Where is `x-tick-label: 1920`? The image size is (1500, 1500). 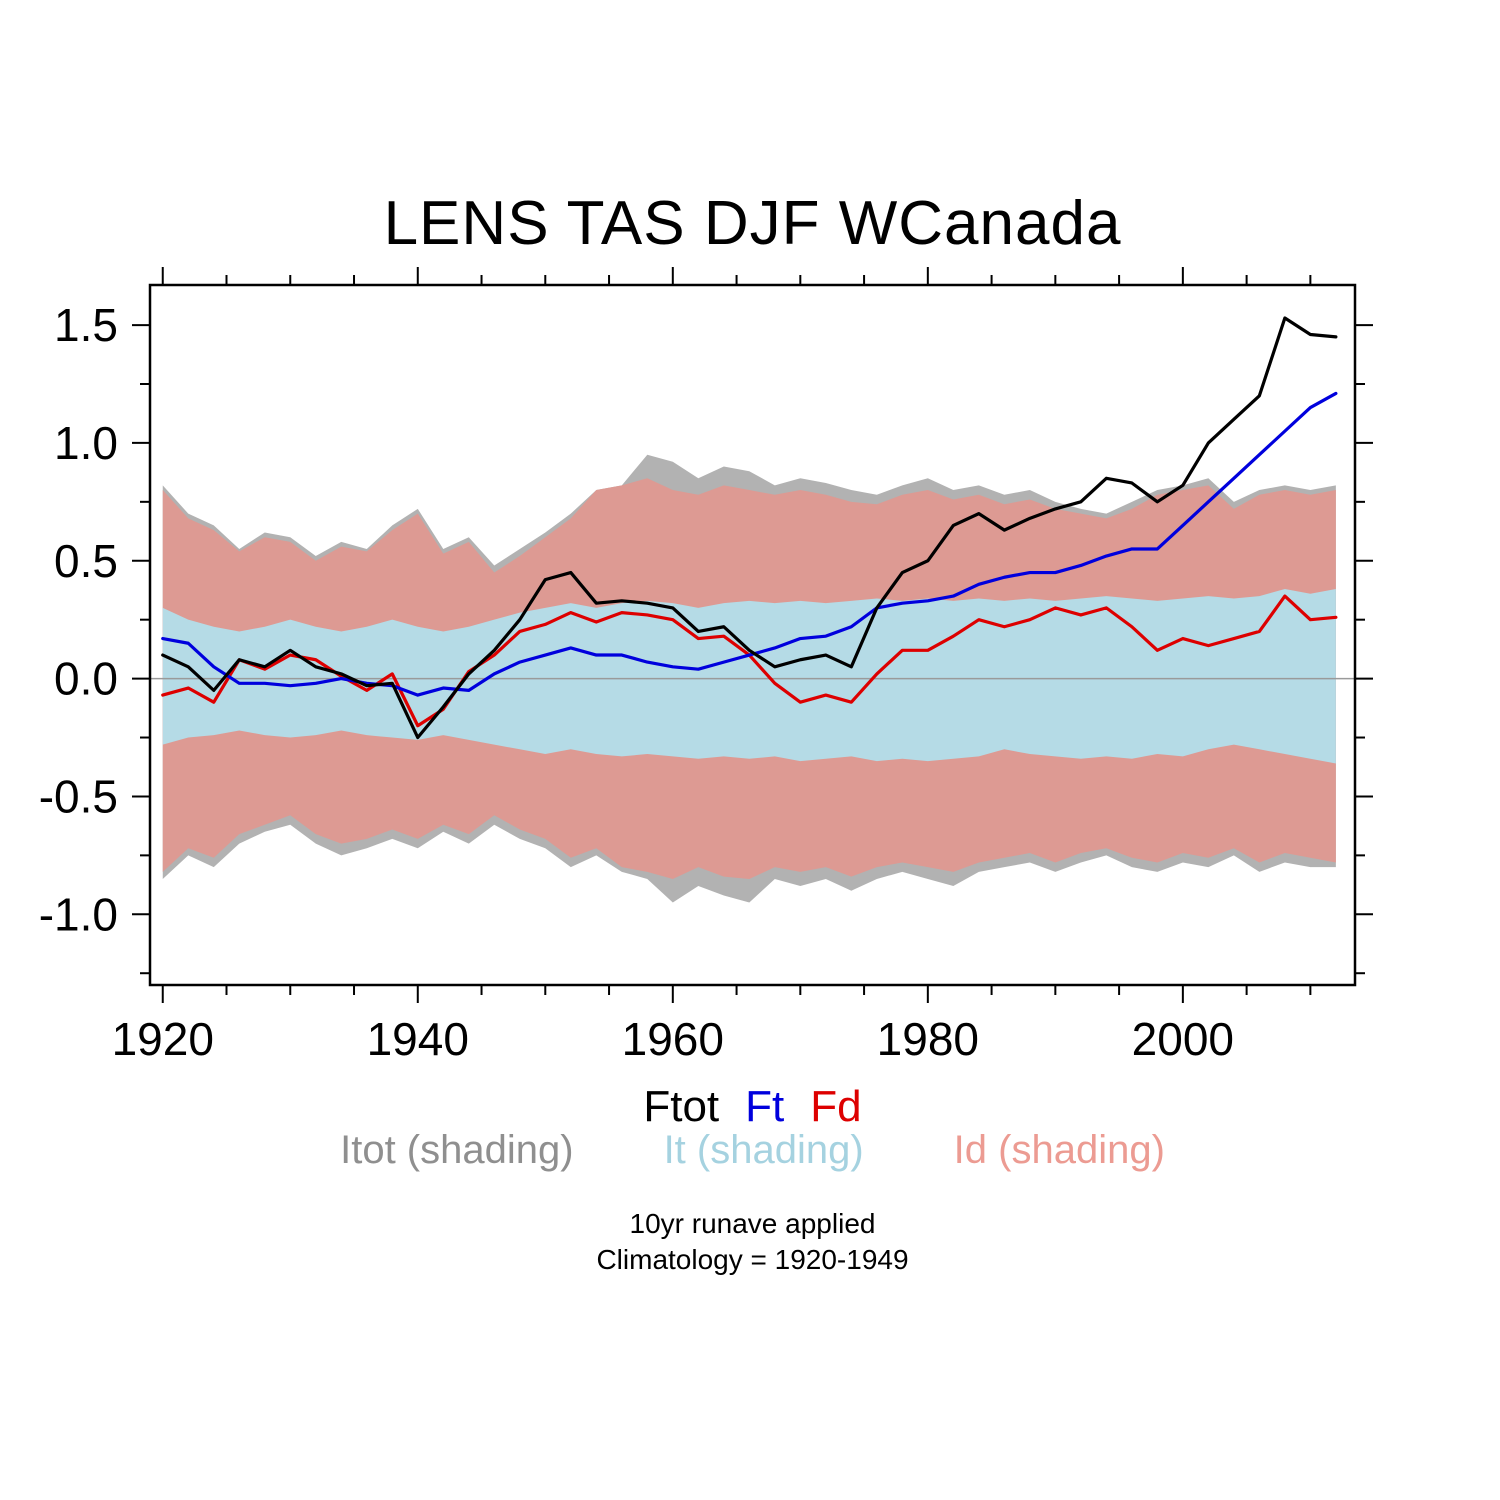 x-tick-label: 1920 is located at coordinates (163, 1039).